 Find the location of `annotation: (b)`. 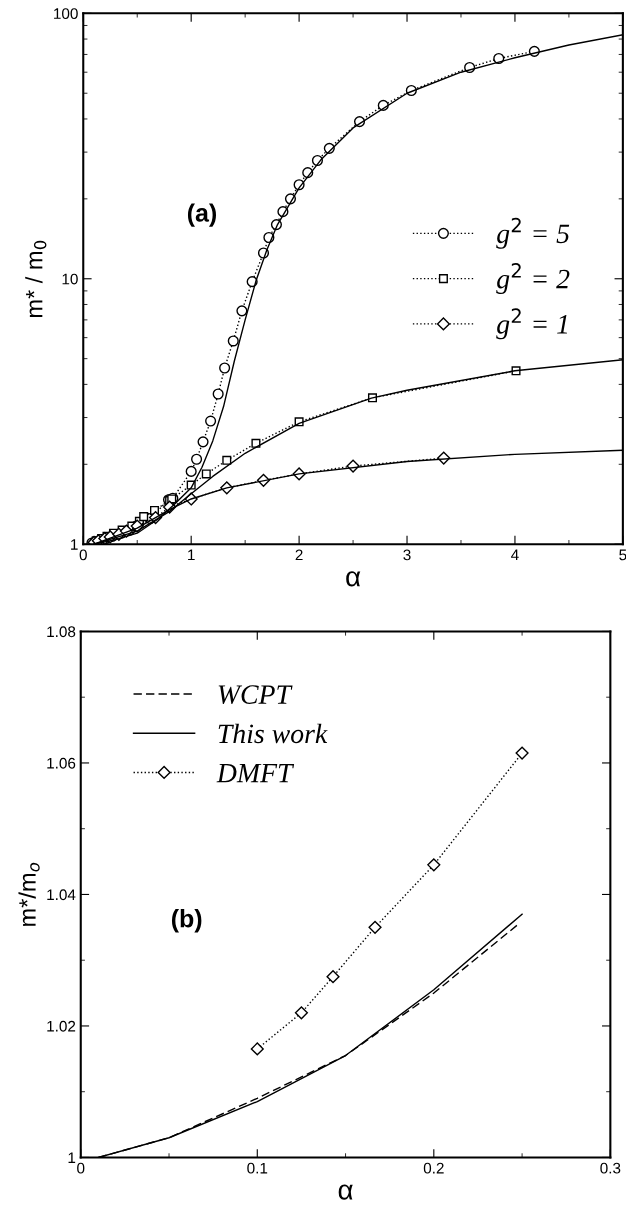

annotation: (b) is located at coordinates (186, 921).